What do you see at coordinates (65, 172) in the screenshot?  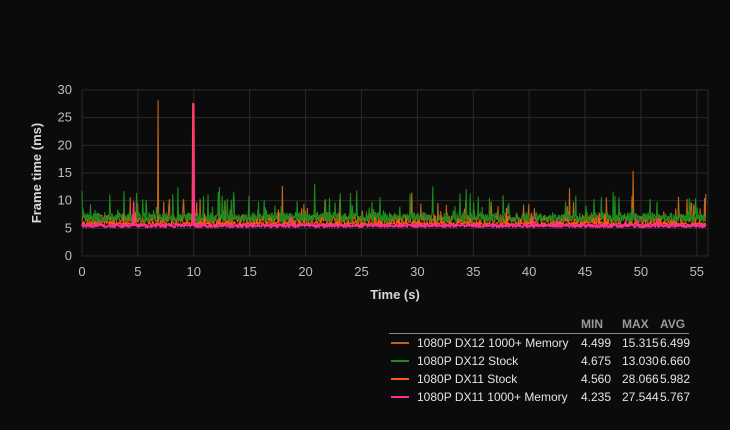 I see `y-tick-label: 15` at bounding box center [65, 172].